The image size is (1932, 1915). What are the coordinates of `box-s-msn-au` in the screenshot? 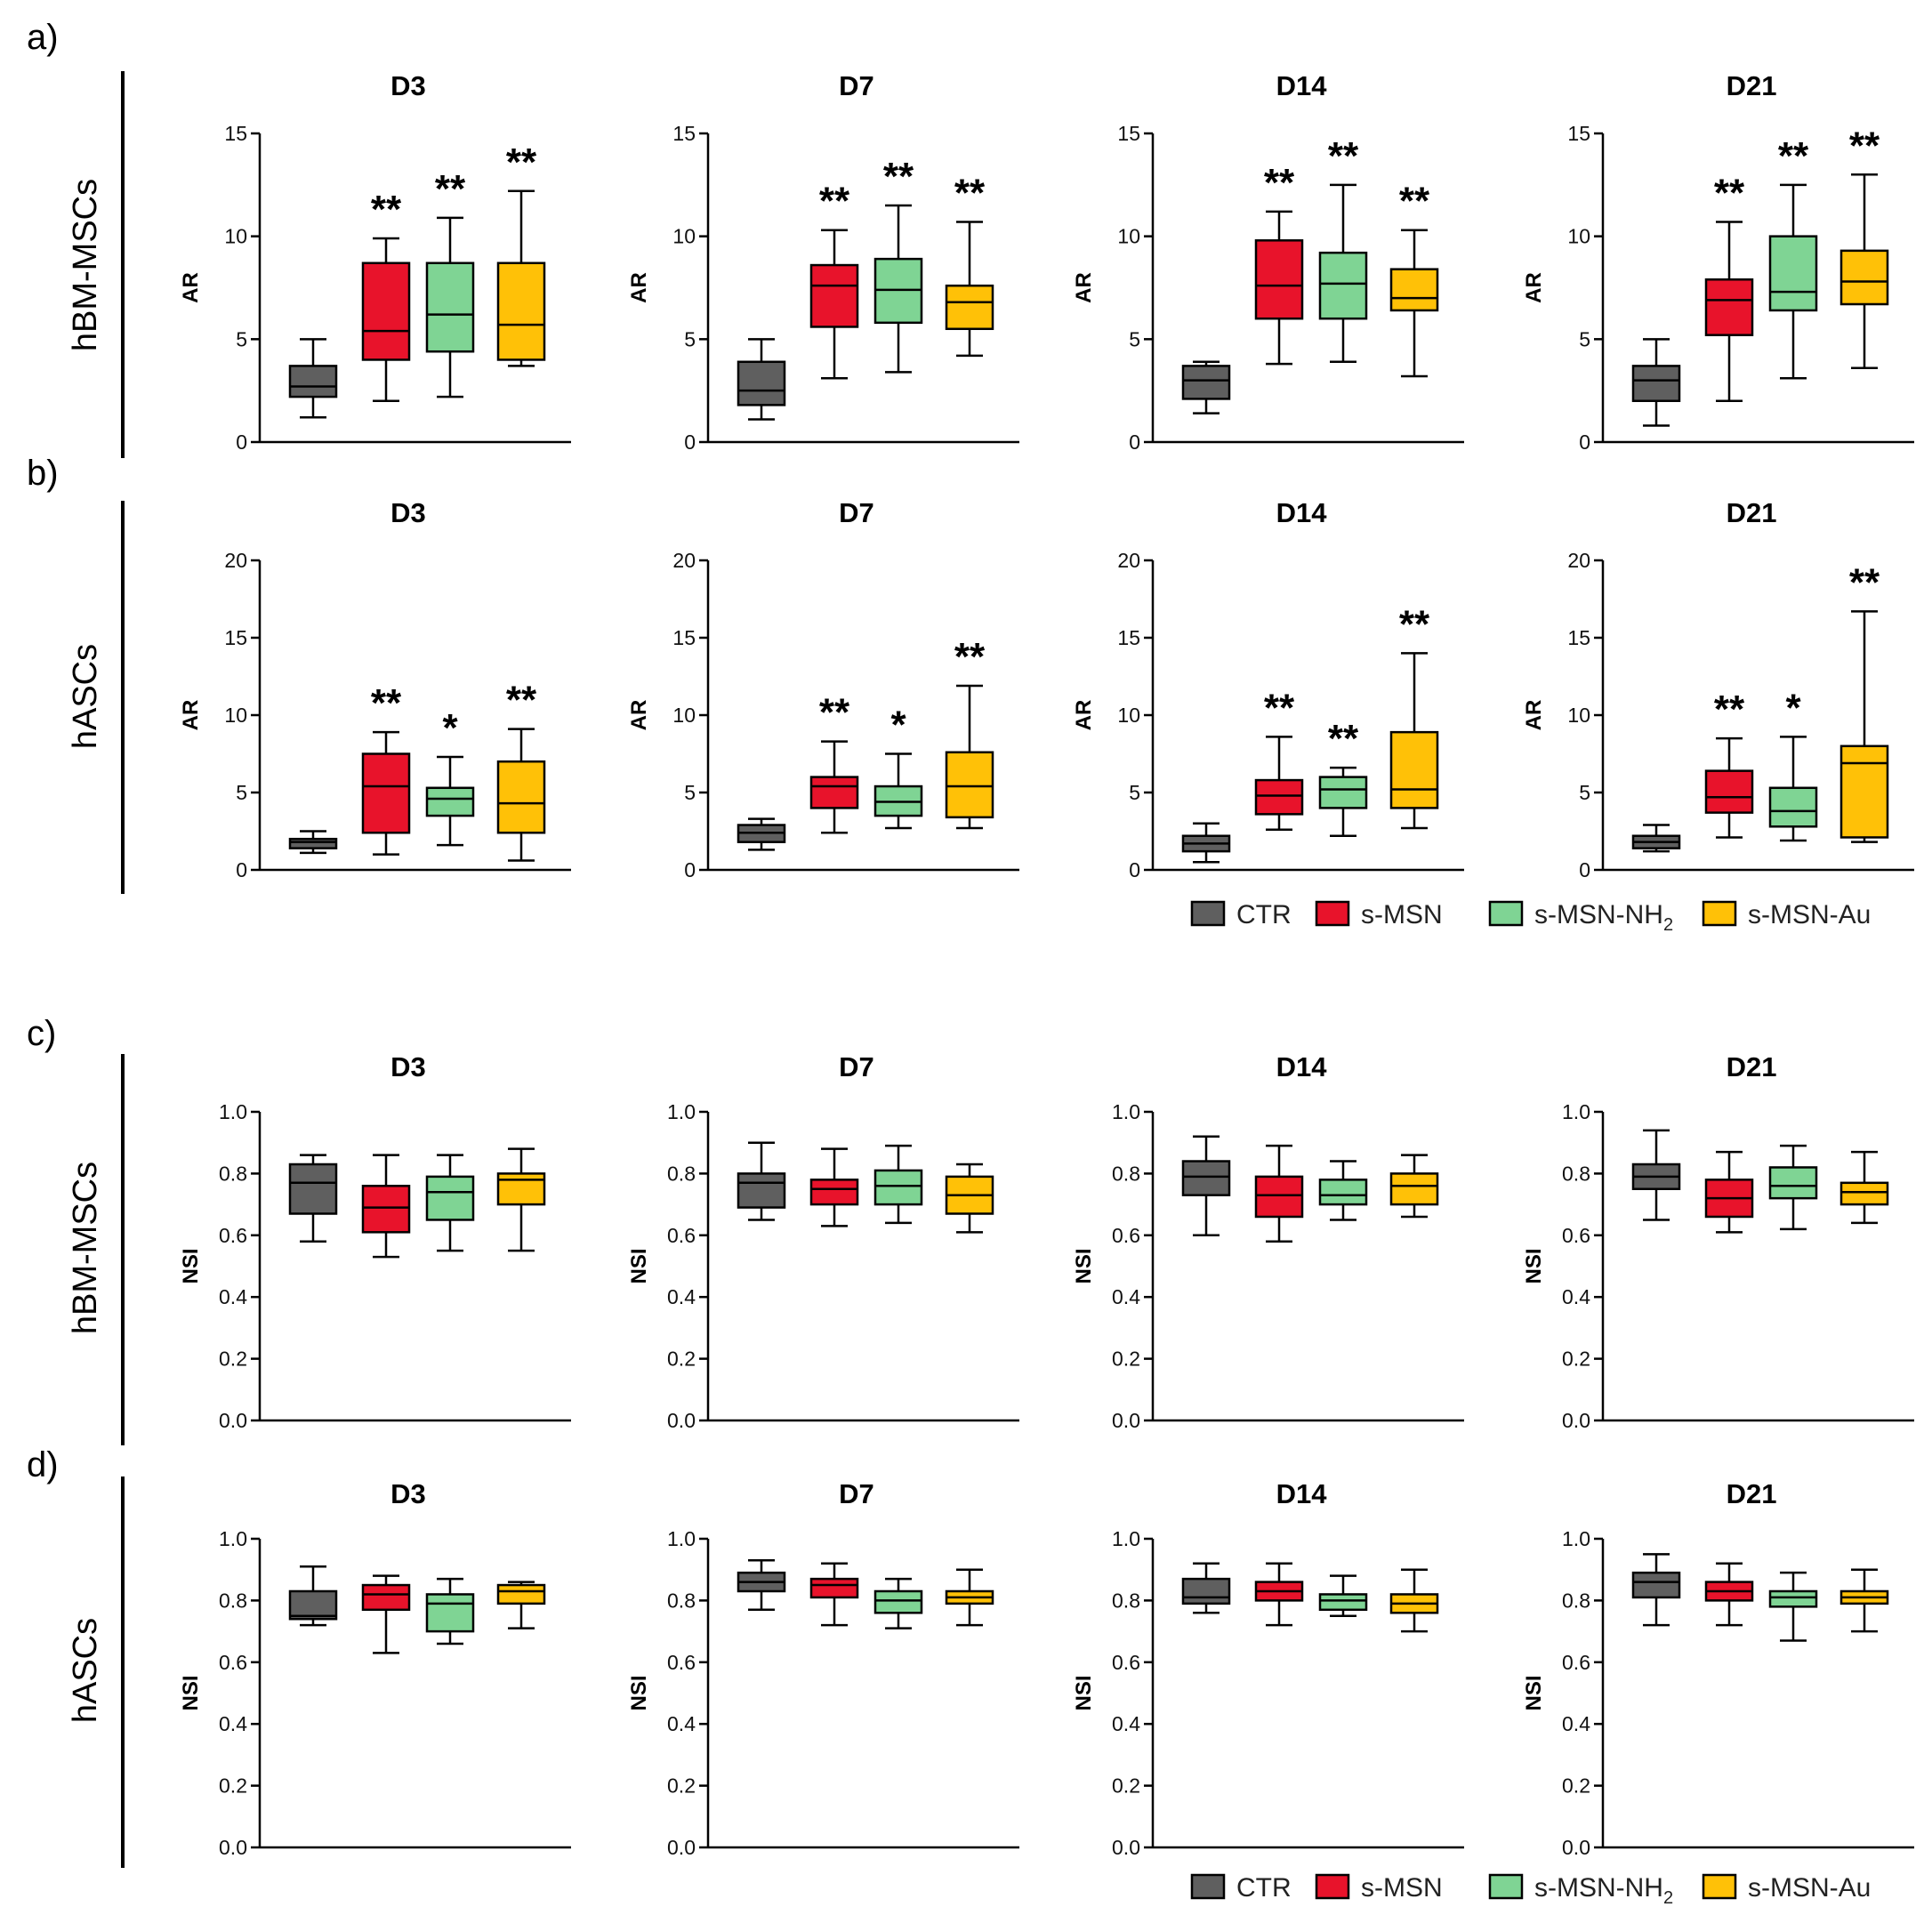 It's located at (969, 1597).